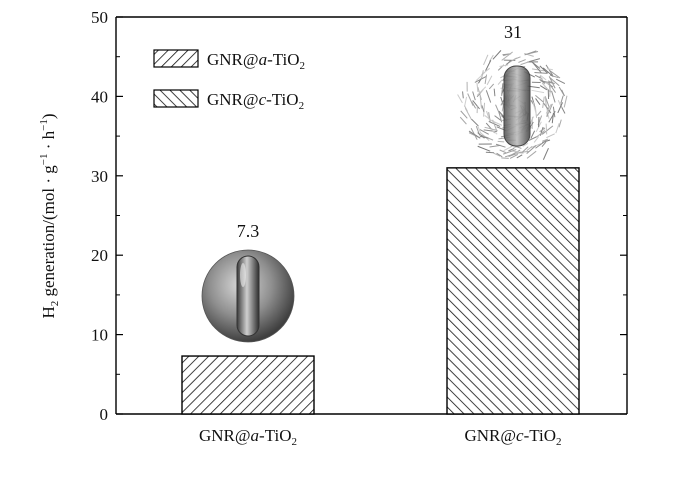 The height and width of the screenshot is (481, 700). Describe the element at coordinates (256, 61) in the screenshot. I see `legend-label-a: GNR@a-TiO2` at that location.